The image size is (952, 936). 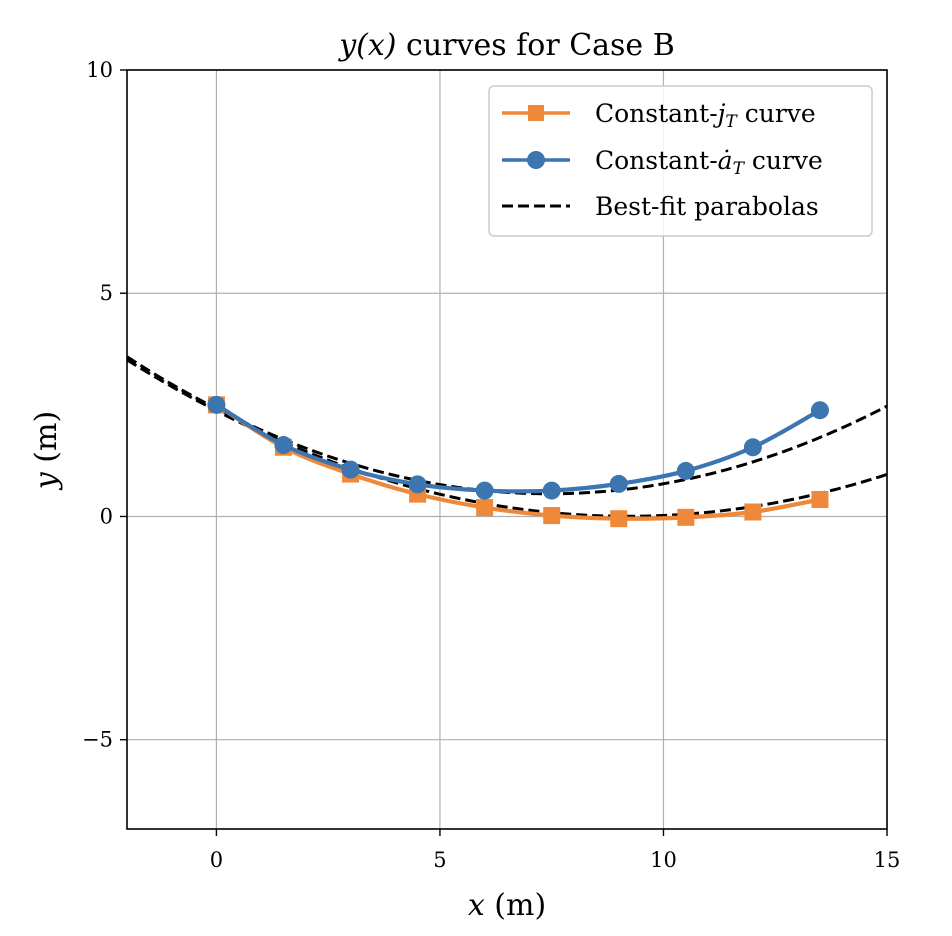 I want to click on legend-item-best-fit: Best-fit parabolas, so click(x=660, y=206).